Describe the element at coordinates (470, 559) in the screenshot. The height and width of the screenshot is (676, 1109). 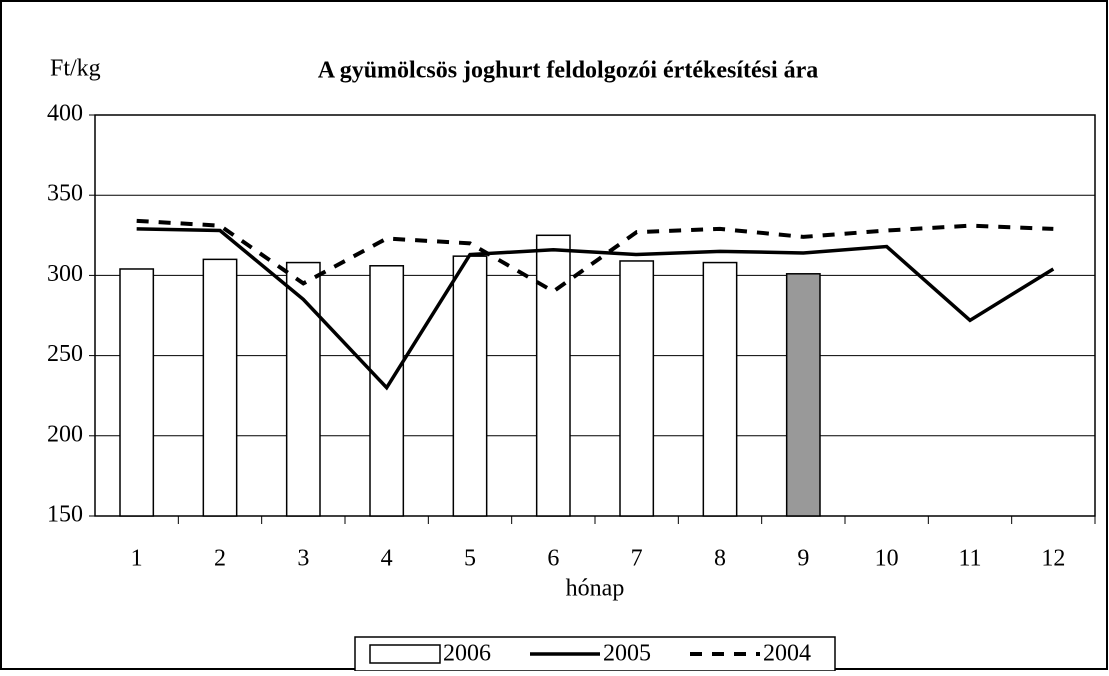
I see `x-tick-label: 5` at that location.